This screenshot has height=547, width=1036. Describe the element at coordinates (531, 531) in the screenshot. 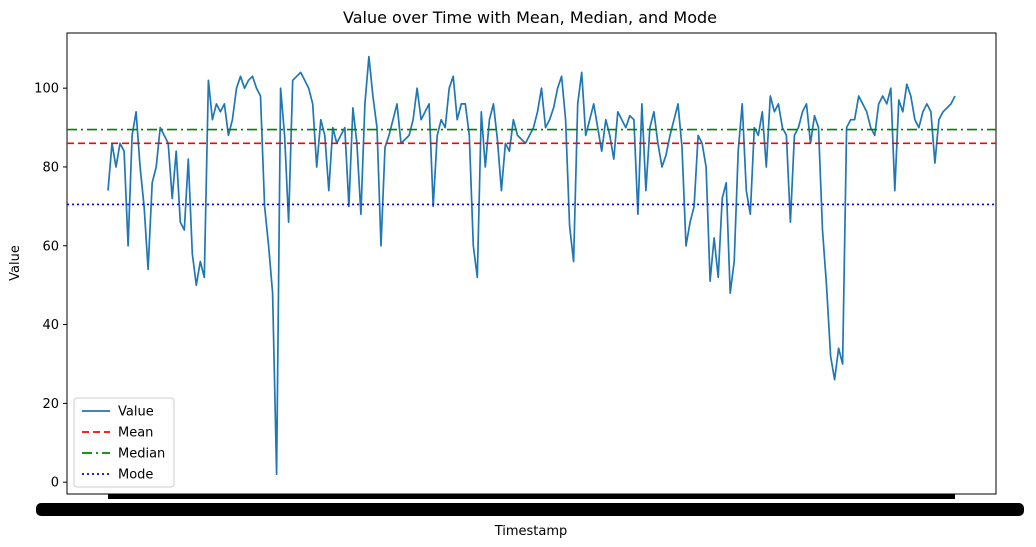

I see `x-axis-label: Timestamp` at that location.